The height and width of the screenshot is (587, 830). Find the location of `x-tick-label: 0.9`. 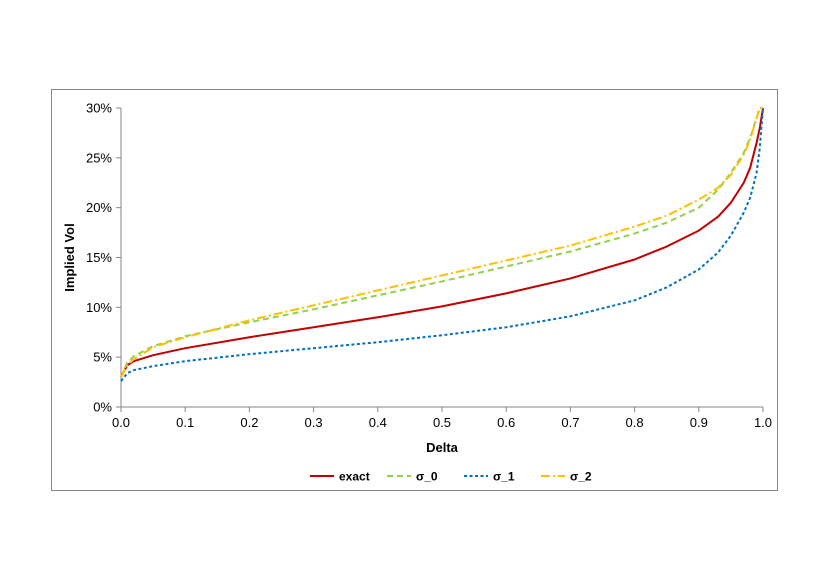

x-tick-label: 0.9 is located at coordinates (699, 422).